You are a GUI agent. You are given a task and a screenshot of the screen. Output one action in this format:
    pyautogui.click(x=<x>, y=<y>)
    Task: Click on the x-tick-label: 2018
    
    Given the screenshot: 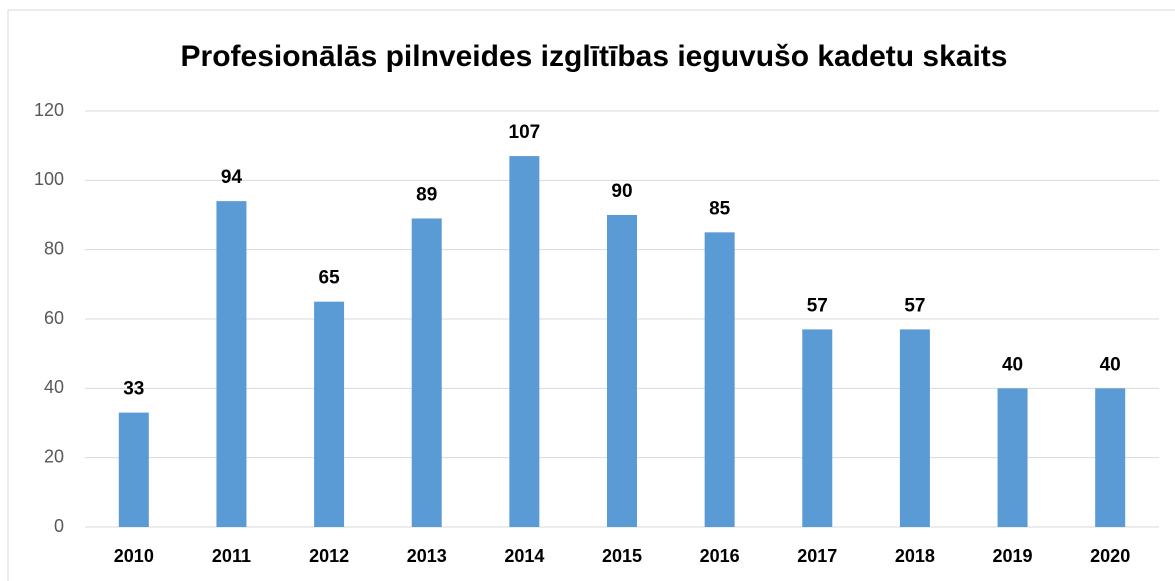 What is the action you would take?
    pyautogui.click(x=915, y=556)
    